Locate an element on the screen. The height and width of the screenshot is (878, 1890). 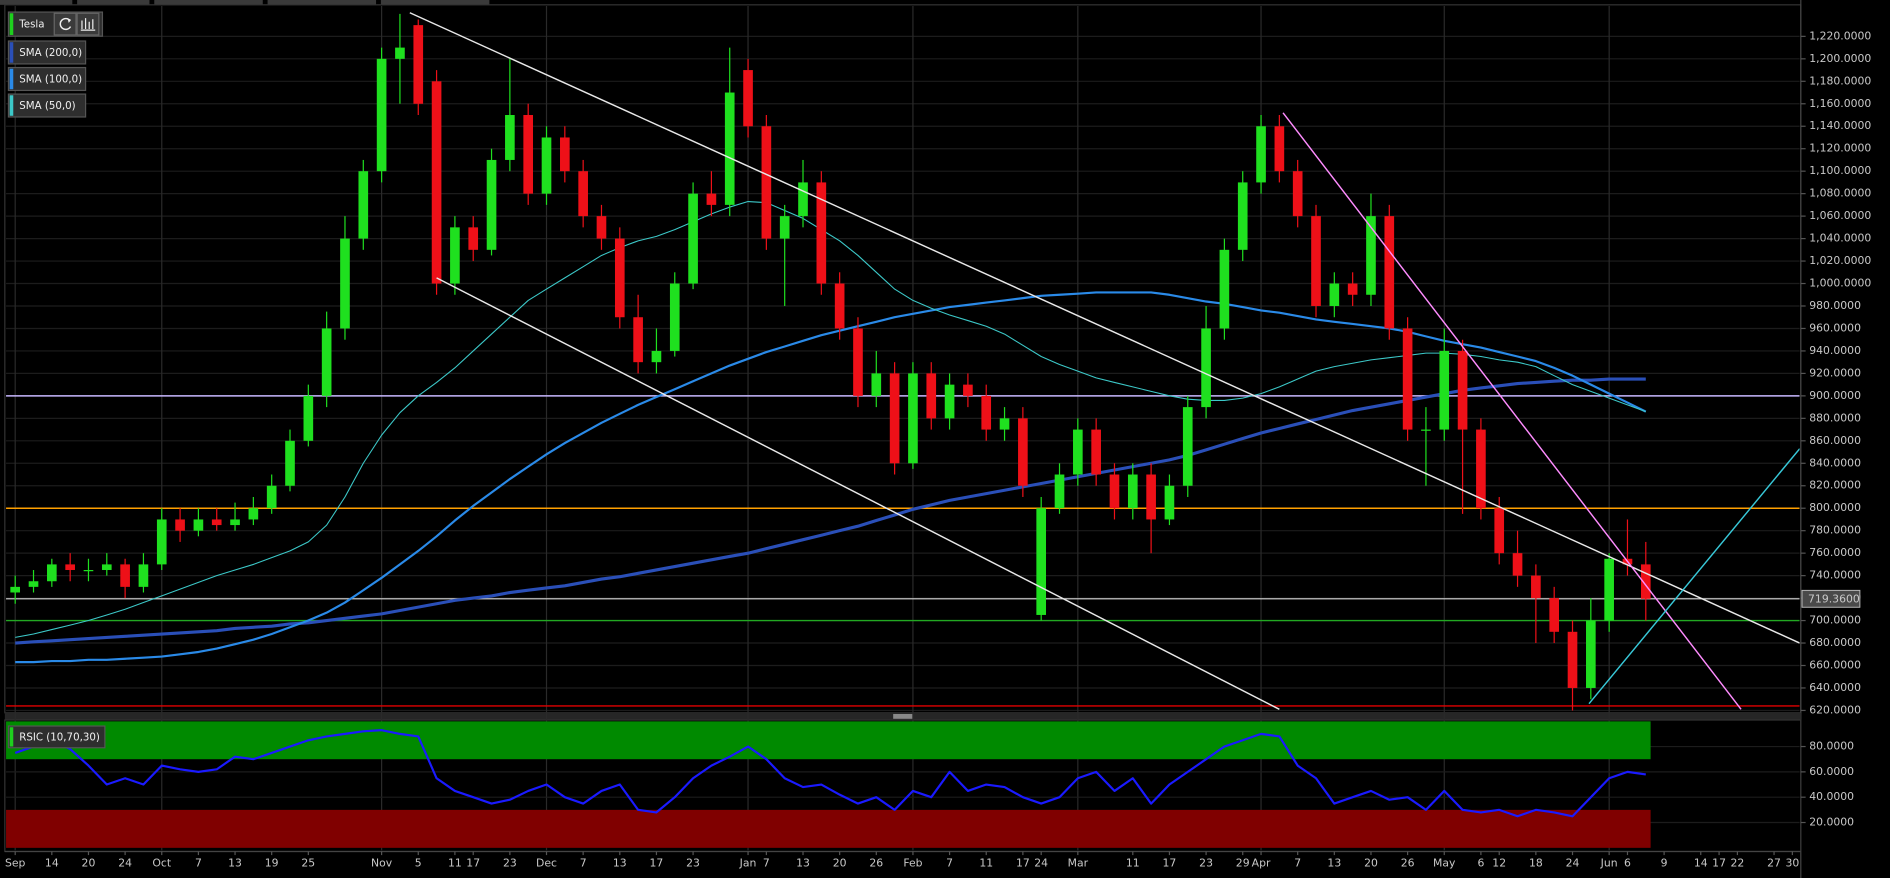
x-tick-label: 9 is located at coordinates (1664, 863).